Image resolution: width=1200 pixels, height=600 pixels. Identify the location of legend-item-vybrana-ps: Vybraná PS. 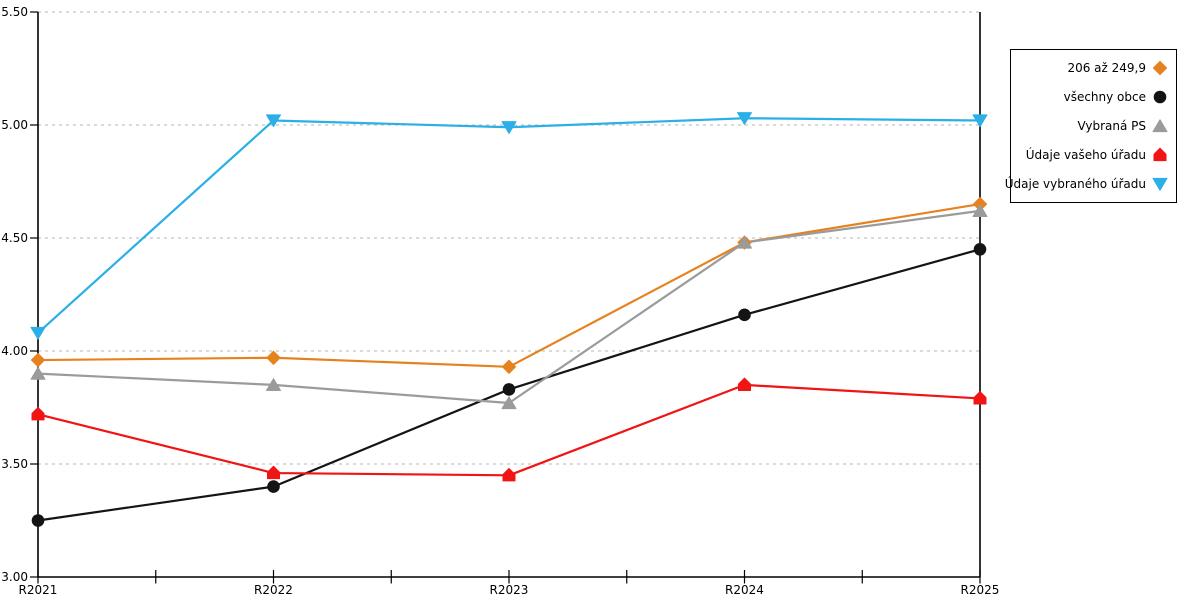
(1091, 126).